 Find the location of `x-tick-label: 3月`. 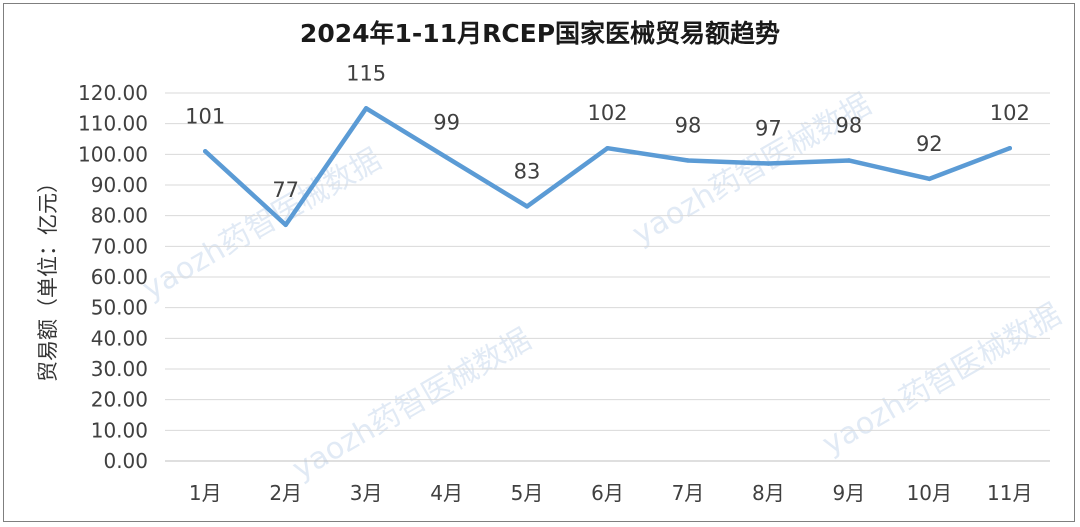

x-tick-label: 3月 is located at coordinates (366, 493).